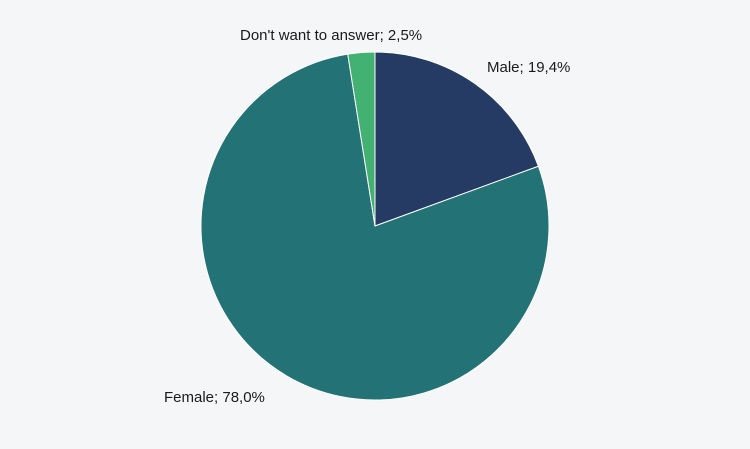 The image size is (750, 449). What do you see at coordinates (457, 139) in the screenshot?
I see `pie-slice-male` at bounding box center [457, 139].